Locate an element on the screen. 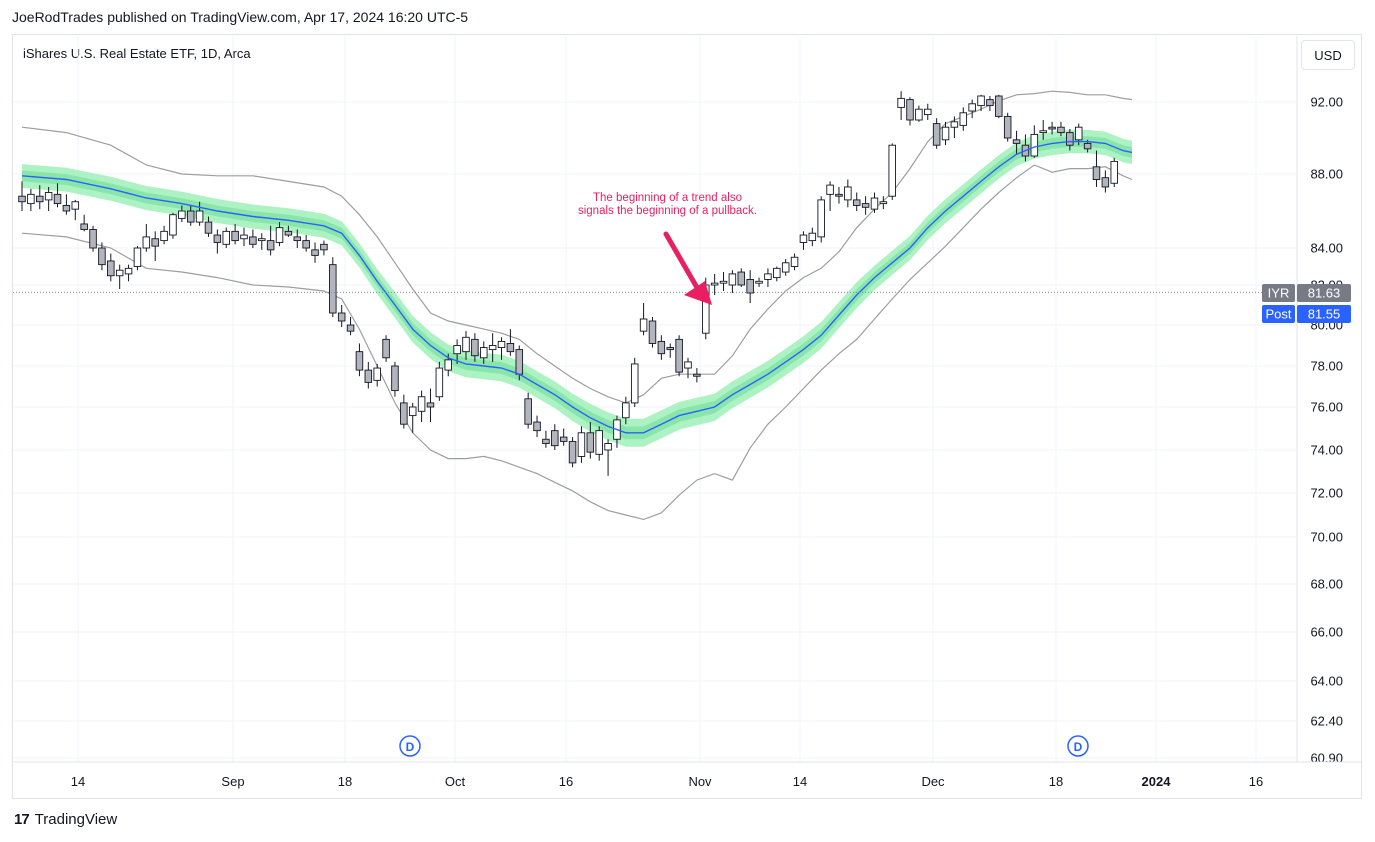  post-price-label: Post 81.55 is located at coordinates (1306, 314).